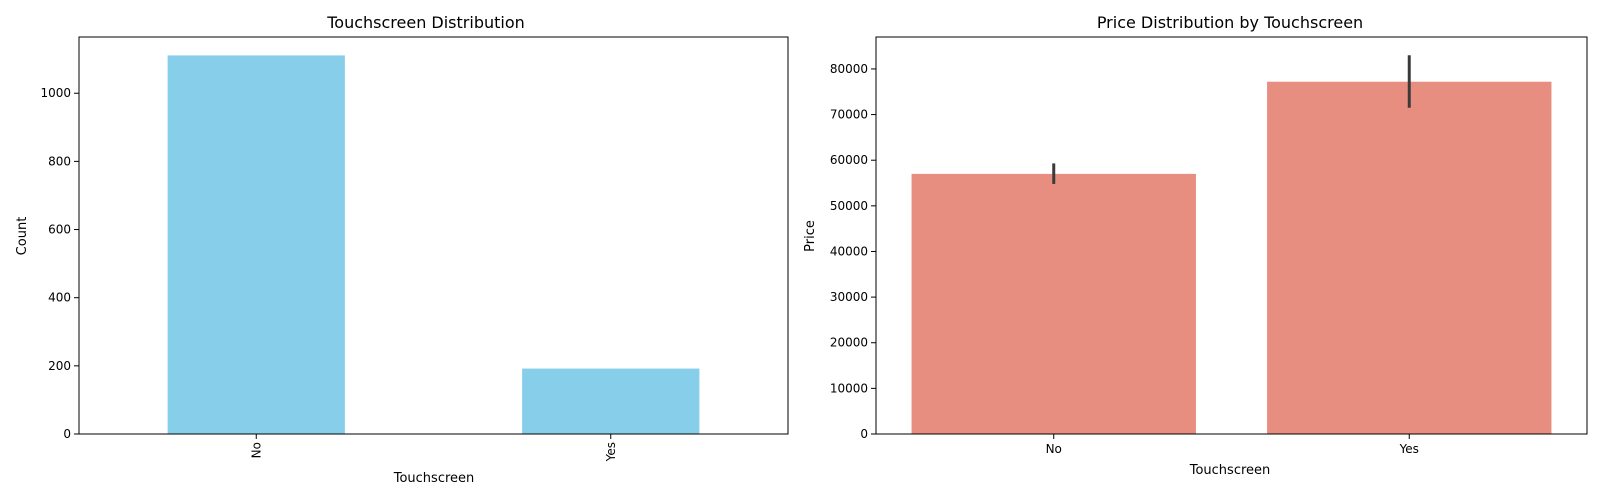 The height and width of the screenshot is (500, 1600). What do you see at coordinates (810, 236) in the screenshot?
I see `y-axis-label: Price` at bounding box center [810, 236].